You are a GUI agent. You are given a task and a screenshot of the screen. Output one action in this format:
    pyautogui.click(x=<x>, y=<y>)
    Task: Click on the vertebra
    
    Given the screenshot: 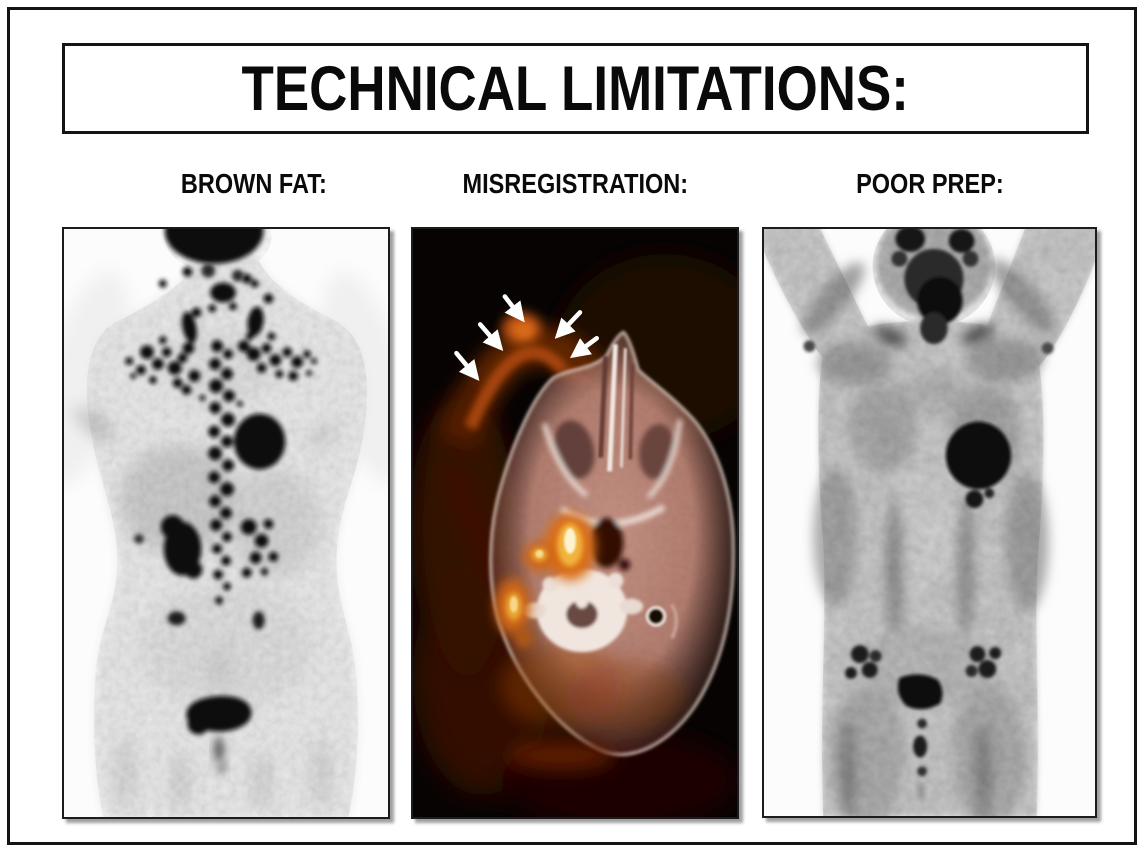 What is the action you would take?
    pyautogui.click(x=583, y=610)
    